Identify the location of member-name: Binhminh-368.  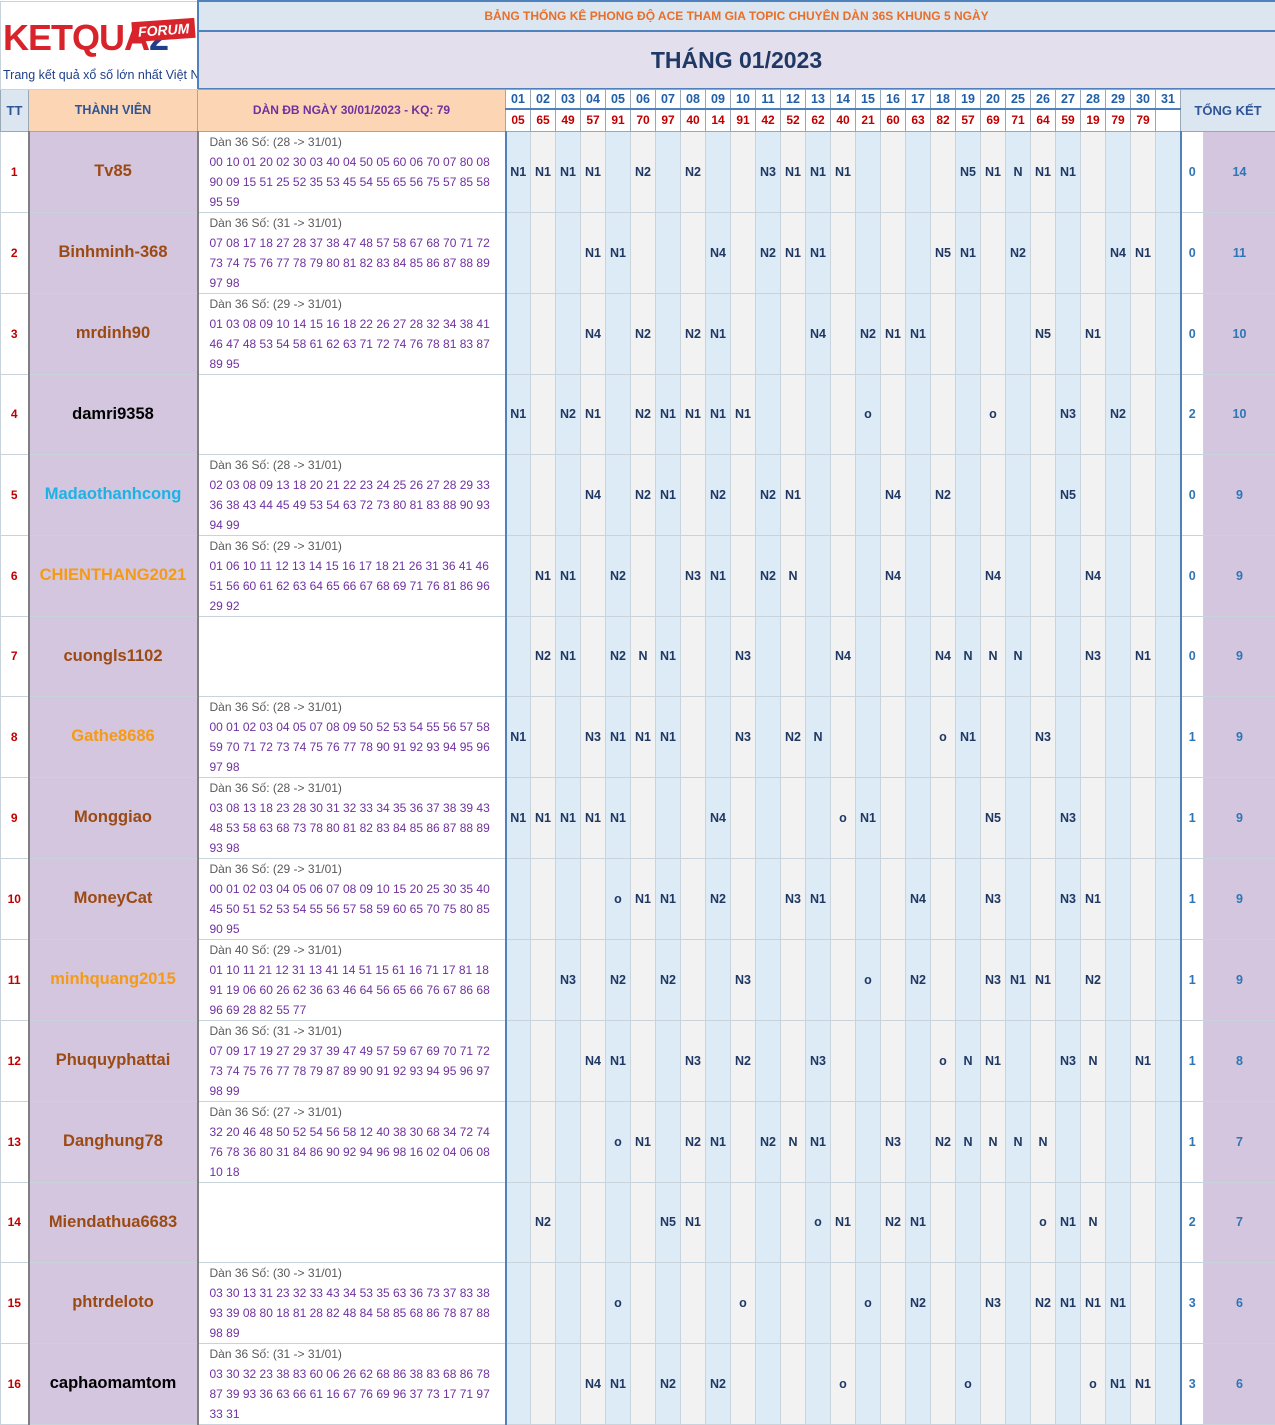
(113, 252).